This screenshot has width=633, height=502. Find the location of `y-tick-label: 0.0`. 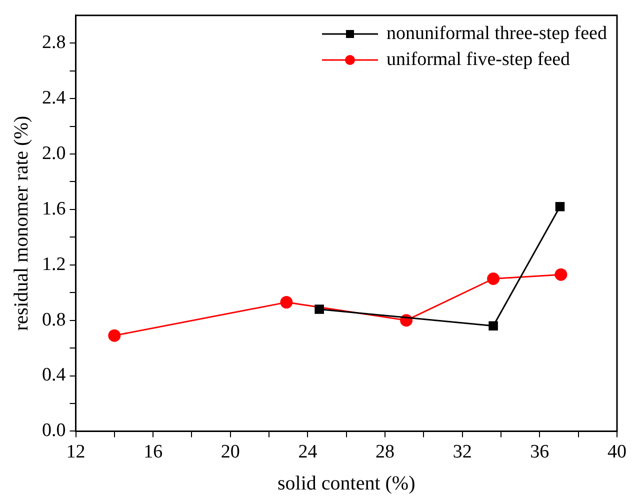

y-tick-label: 0.0 is located at coordinates (54, 431).